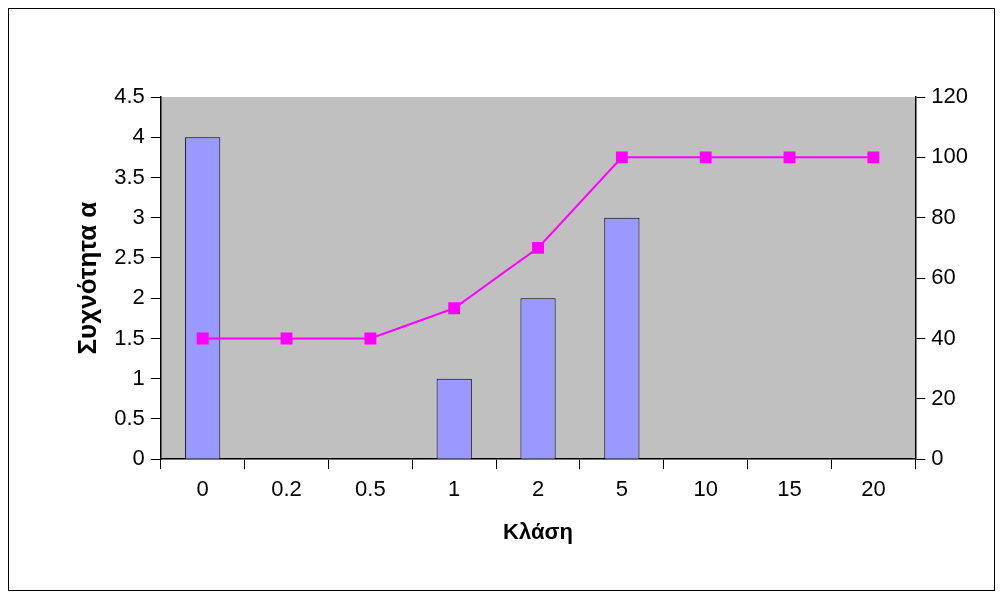 This screenshot has width=1003, height=599. I want to click on x-tick-label: 15, so click(789, 489).